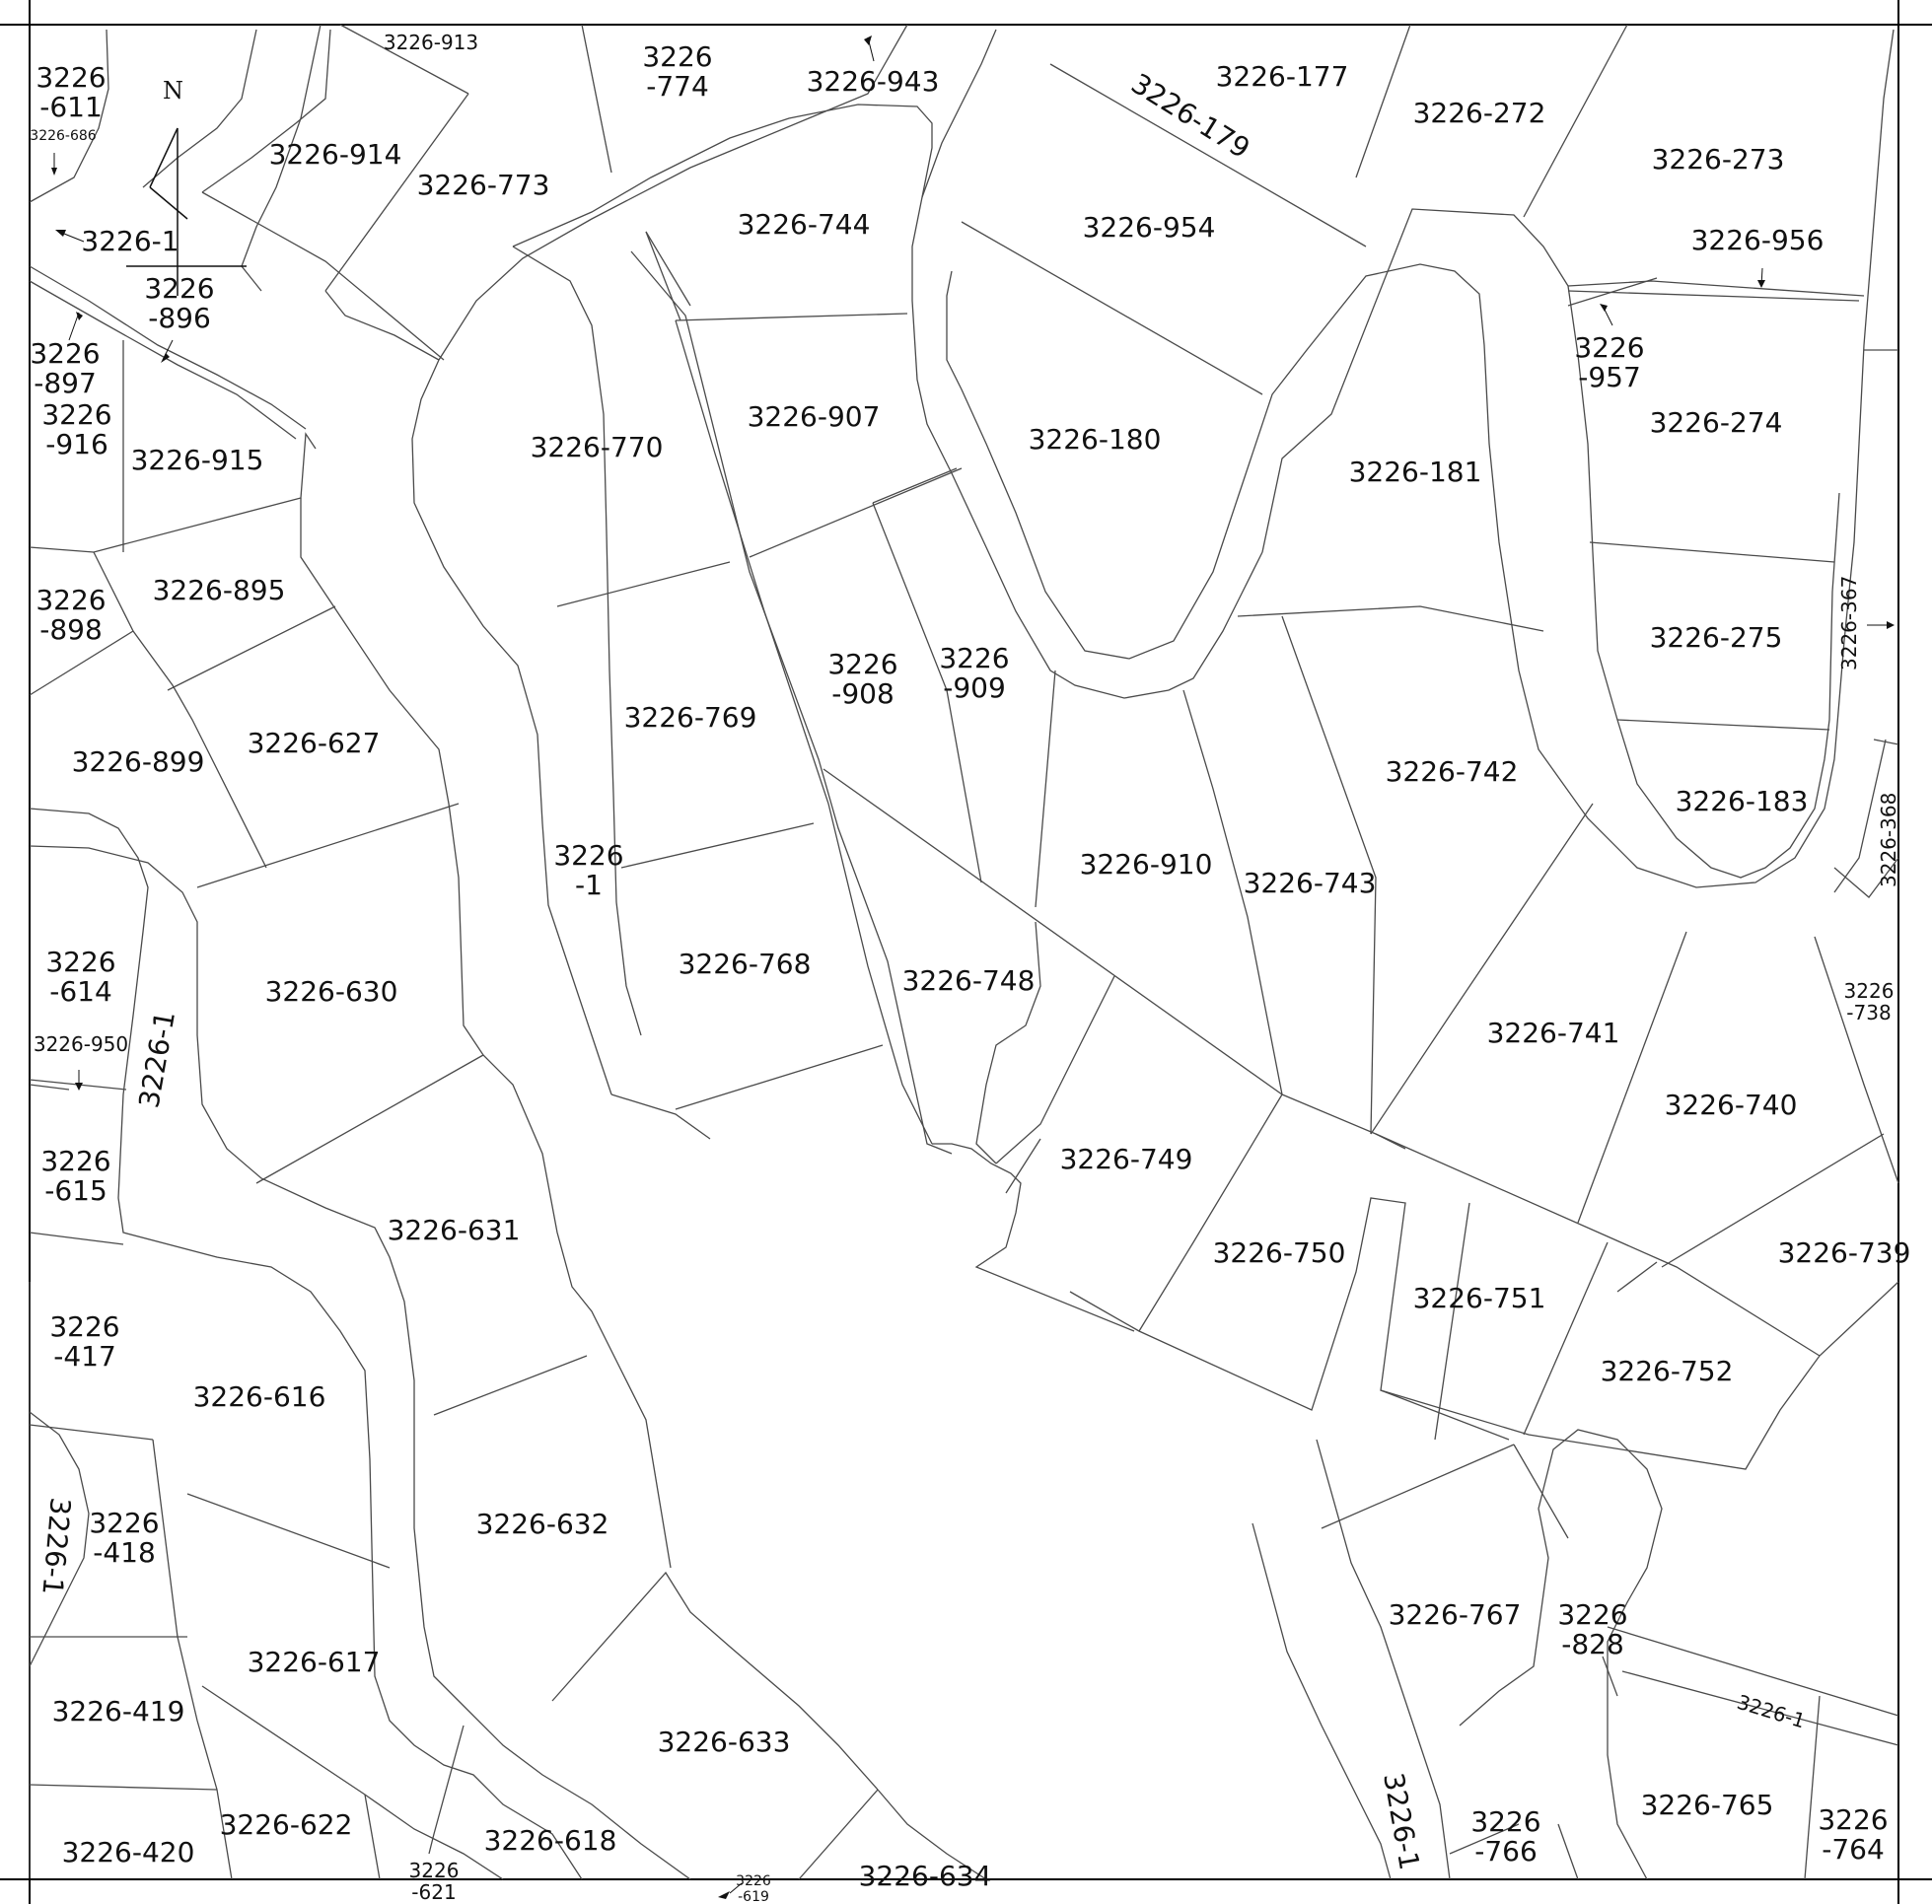  I want to click on parcel-label: 3226-183, so click(1742, 801).